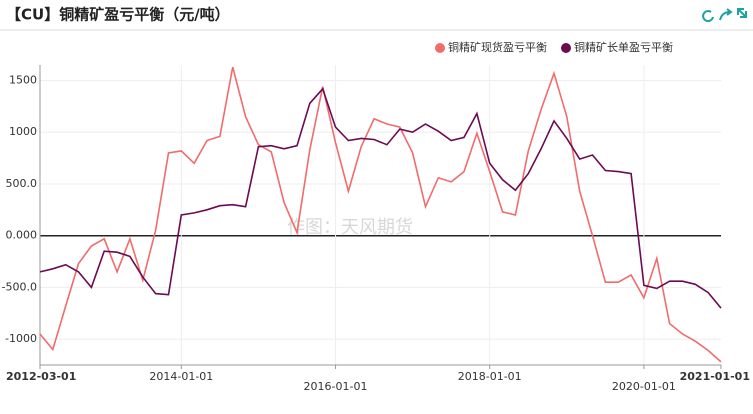  Describe the element at coordinates (715, 376) in the screenshot. I see `x-tick-label: 2021-01-01` at that location.